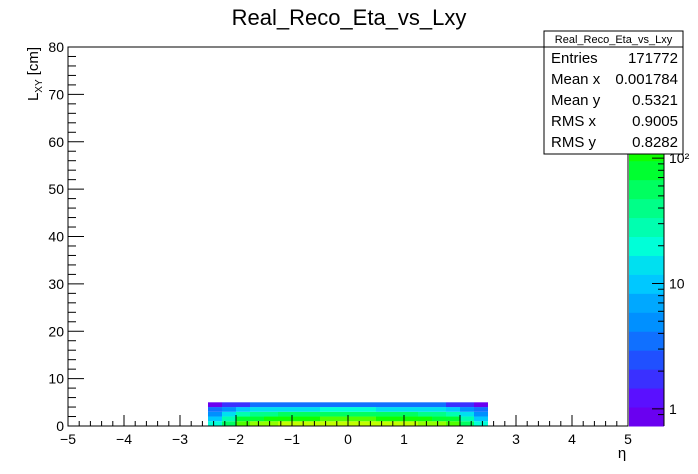 The image size is (698, 474). Describe the element at coordinates (655, 121) in the screenshot. I see `stats-value: 0.9005` at that location.